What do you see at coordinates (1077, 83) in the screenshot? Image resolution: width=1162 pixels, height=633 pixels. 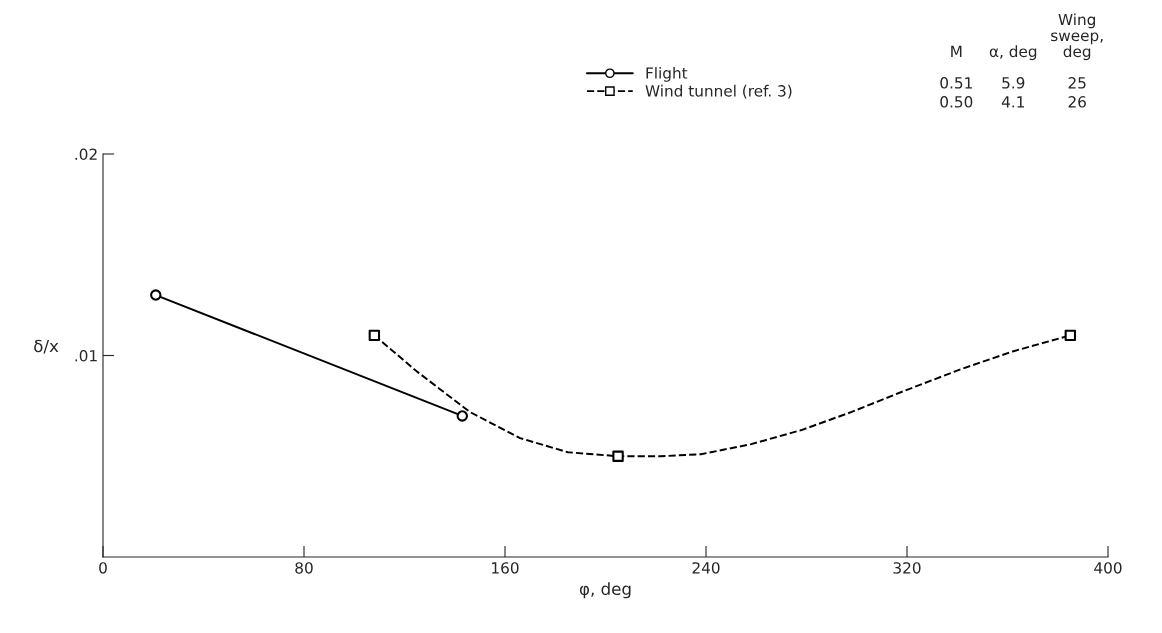 I see `text: 25` at bounding box center [1077, 83].